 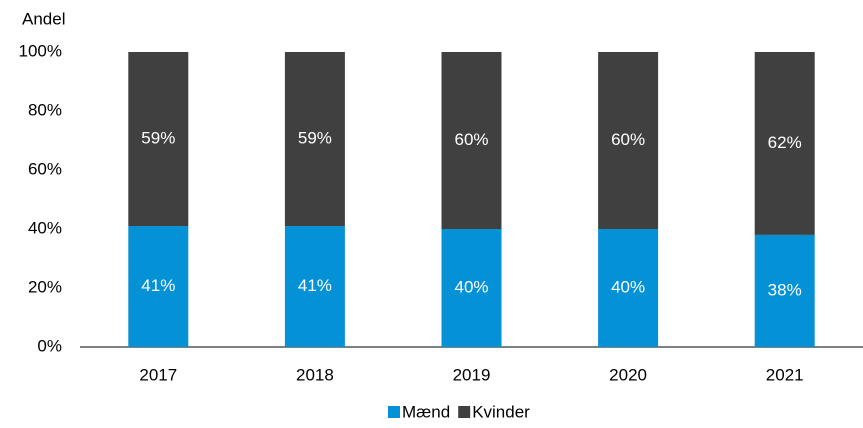 I want to click on x-tick-label: 2017, so click(x=158, y=374).